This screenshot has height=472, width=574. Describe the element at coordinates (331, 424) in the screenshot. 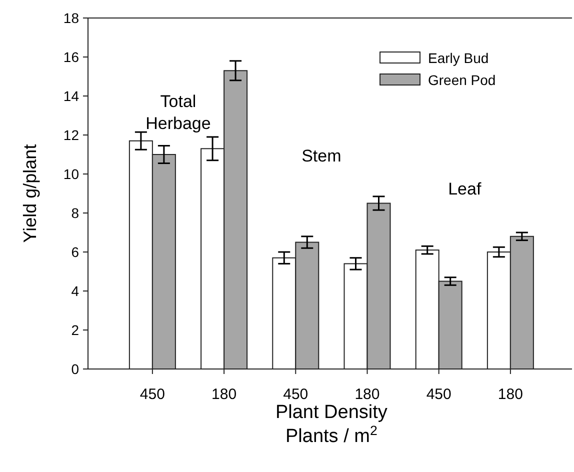

I see `x-axis-title: Plant Density Plants / m$^{2}$` at that location.